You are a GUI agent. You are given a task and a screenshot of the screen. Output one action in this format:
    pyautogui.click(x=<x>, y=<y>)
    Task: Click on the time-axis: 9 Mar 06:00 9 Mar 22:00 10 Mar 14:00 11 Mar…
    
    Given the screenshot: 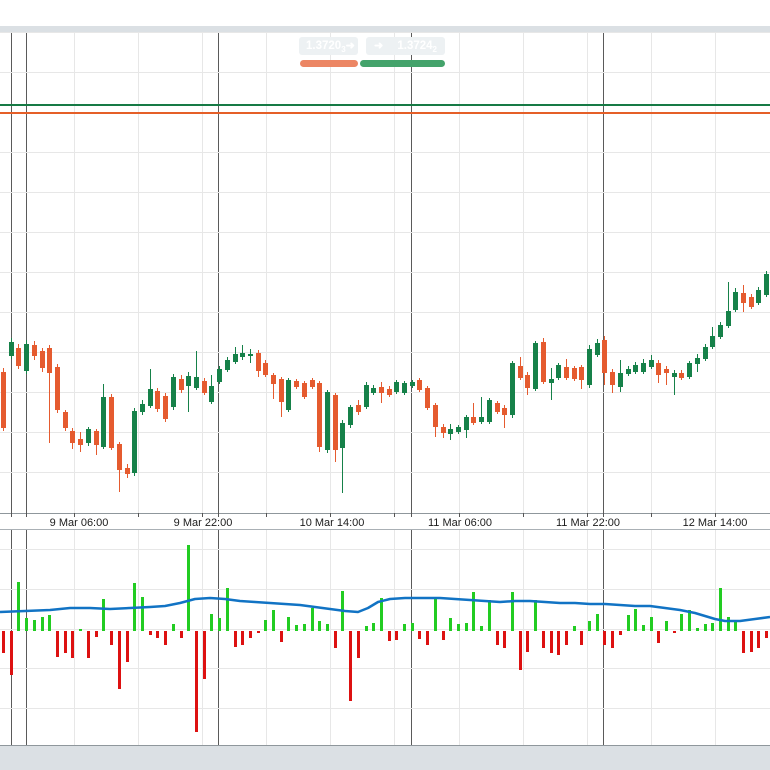 What is the action you would take?
    pyautogui.click(x=385, y=521)
    